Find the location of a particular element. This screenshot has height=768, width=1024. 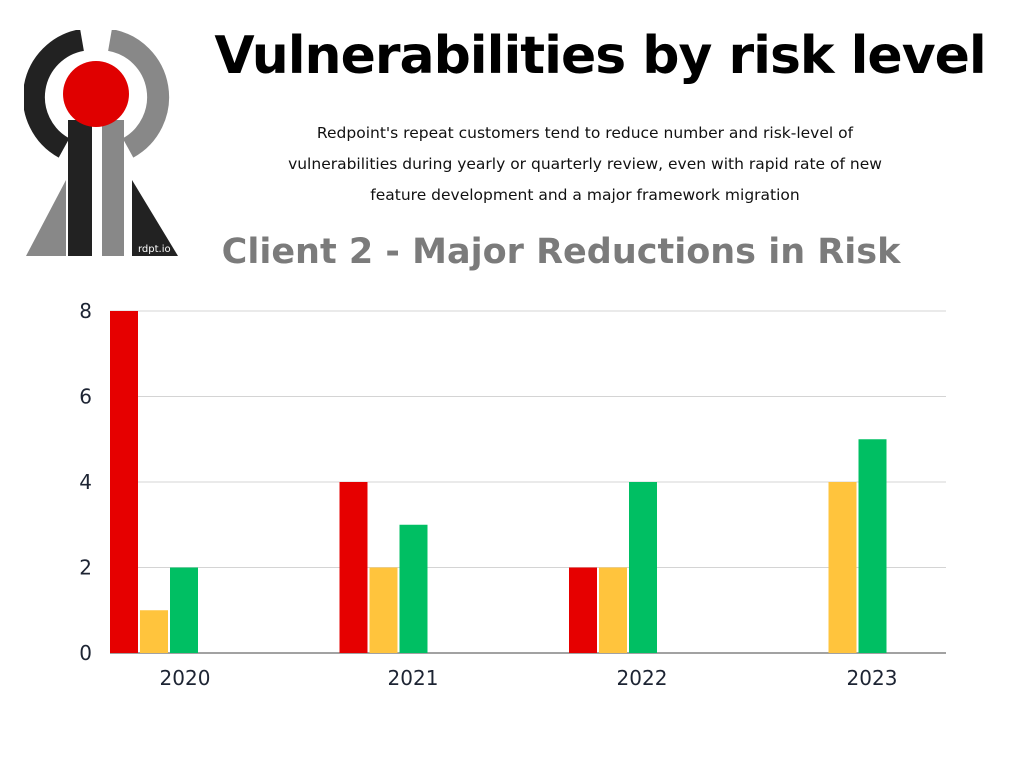

logo-left-pillar is located at coordinates (80, 188).